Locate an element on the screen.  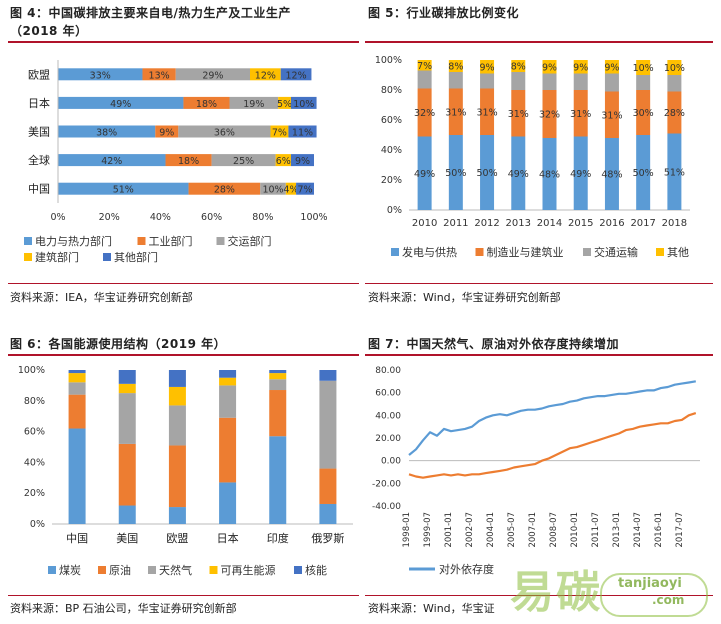
y-tick-label: 60% is located at coordinates (391, 120).